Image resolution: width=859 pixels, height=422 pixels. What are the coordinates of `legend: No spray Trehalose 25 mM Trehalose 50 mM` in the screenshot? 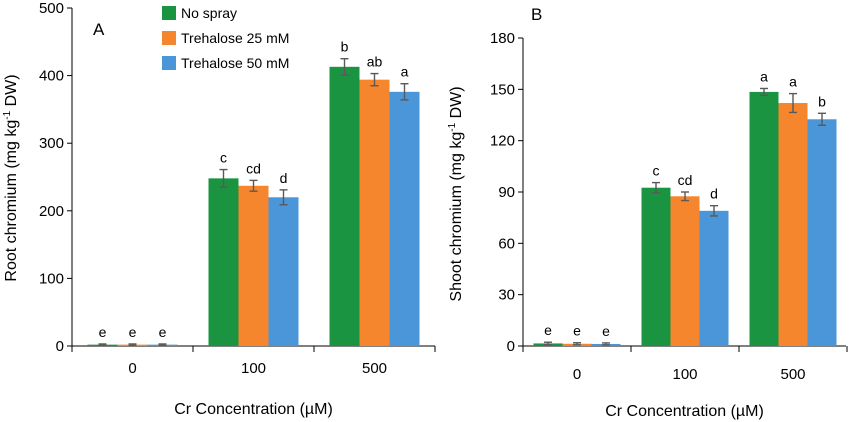 It's located at (225, 38).